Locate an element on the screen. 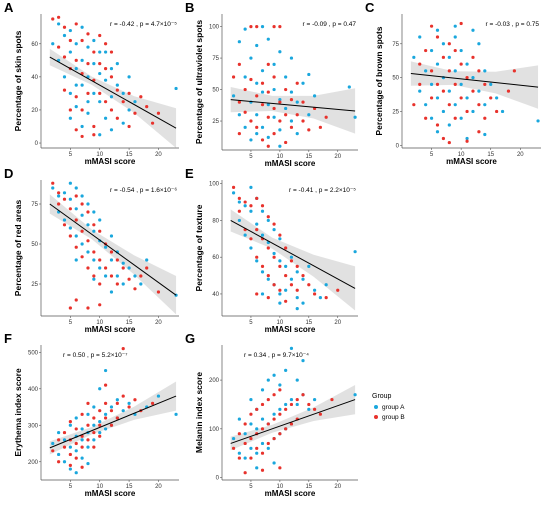 This screenshot has width=550, height=520. stat-annotation: r = -0.41 , p = 2.2×10⁻⁵ is located at coordinates (322, 190).